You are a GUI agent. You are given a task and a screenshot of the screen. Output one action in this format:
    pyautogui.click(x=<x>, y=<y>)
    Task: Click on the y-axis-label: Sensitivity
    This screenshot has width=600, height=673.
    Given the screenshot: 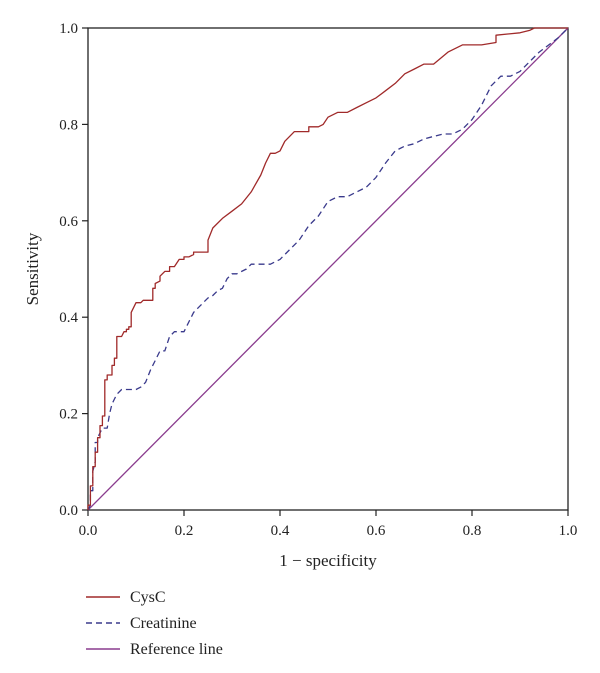 What is the action you would take?
    pyautogui.click(x=32, y=268)
    